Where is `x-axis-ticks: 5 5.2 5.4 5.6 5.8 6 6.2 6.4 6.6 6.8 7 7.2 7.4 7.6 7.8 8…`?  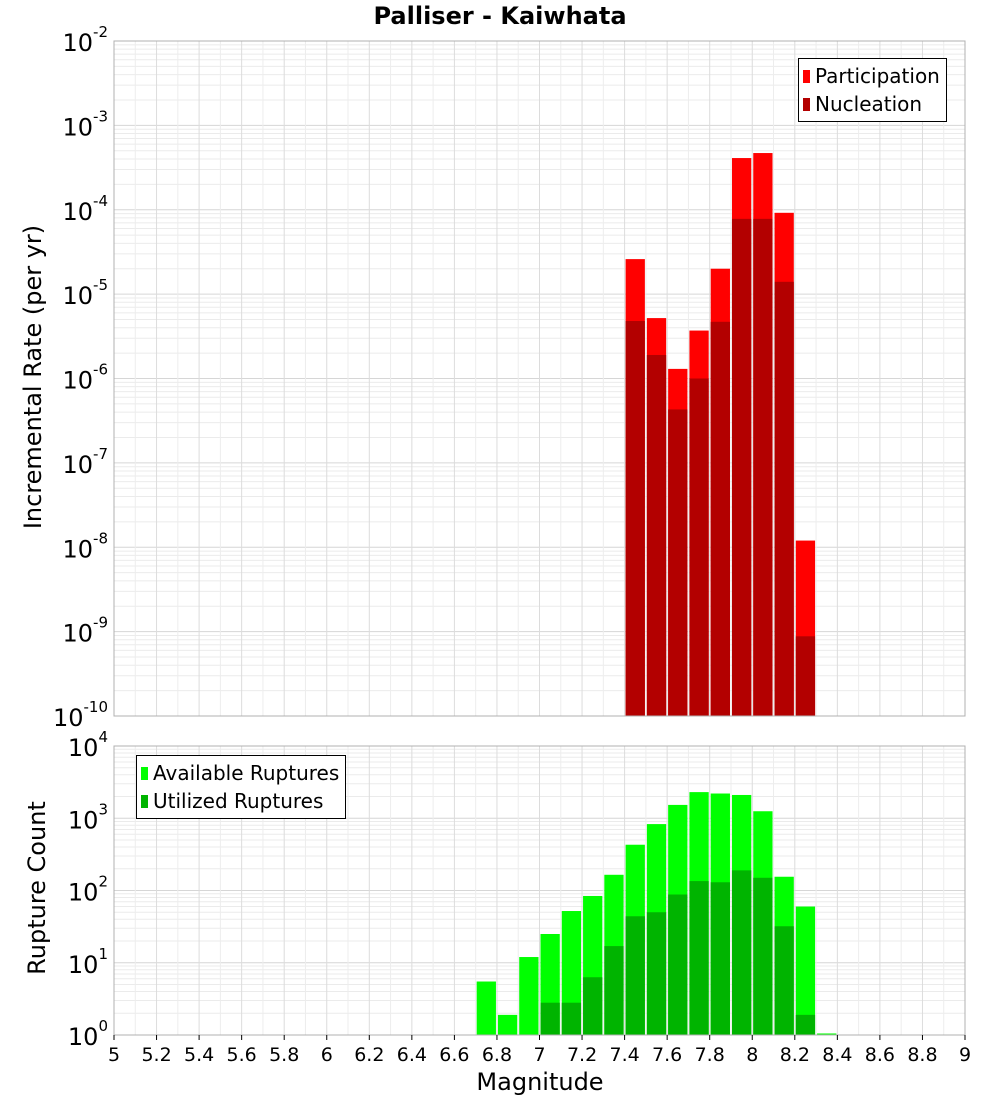
x-axis-ticks: 5 5.2 5.4 5.6 5.8 6 6.2 6.4 6.6 6.8 7 7.2 7.4 7.6 7.8 8… is located at coordinates (539, 1050).